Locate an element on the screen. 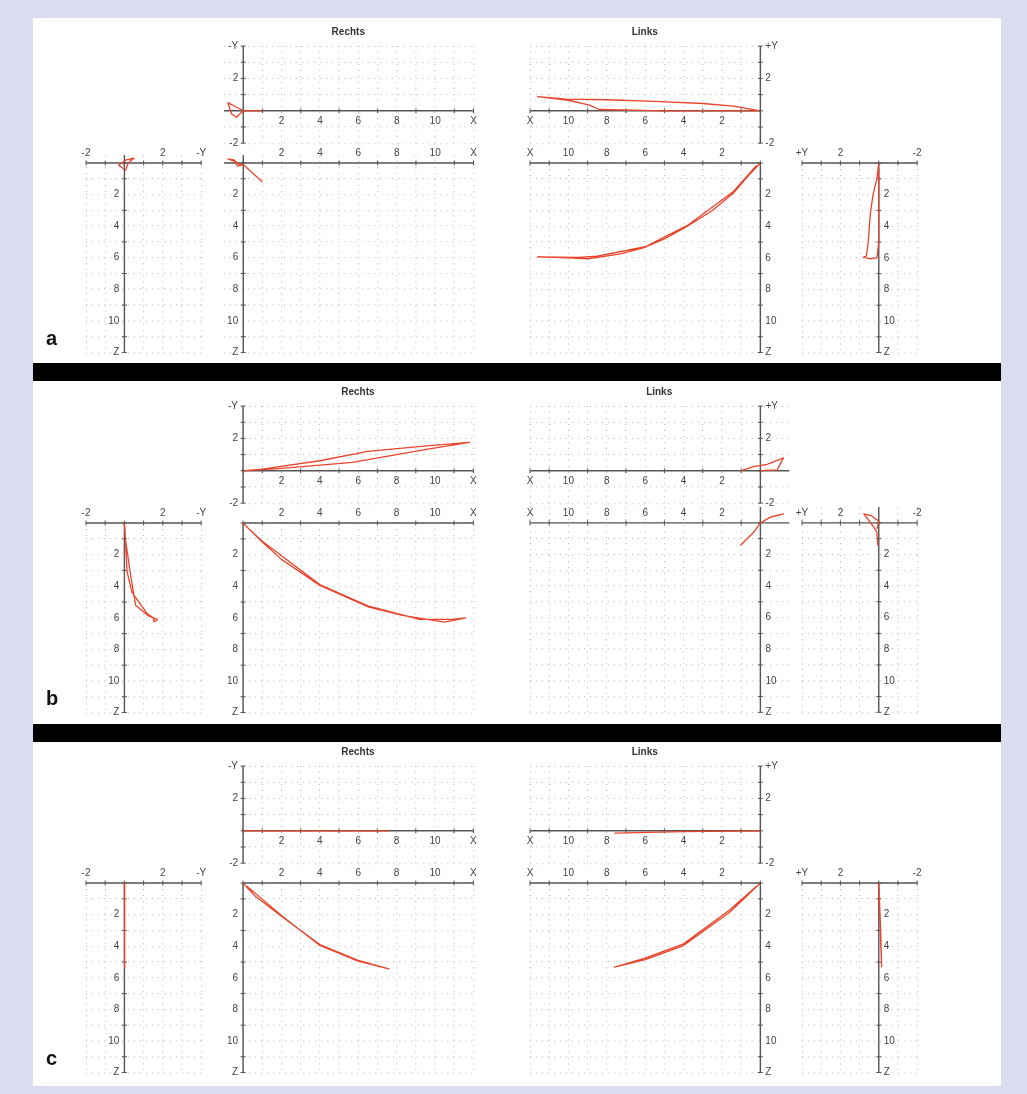 Image resolution: width=1027 pixels, height=1094 pixels. y-tick-label: +Y is located at coordinates (771, 405).